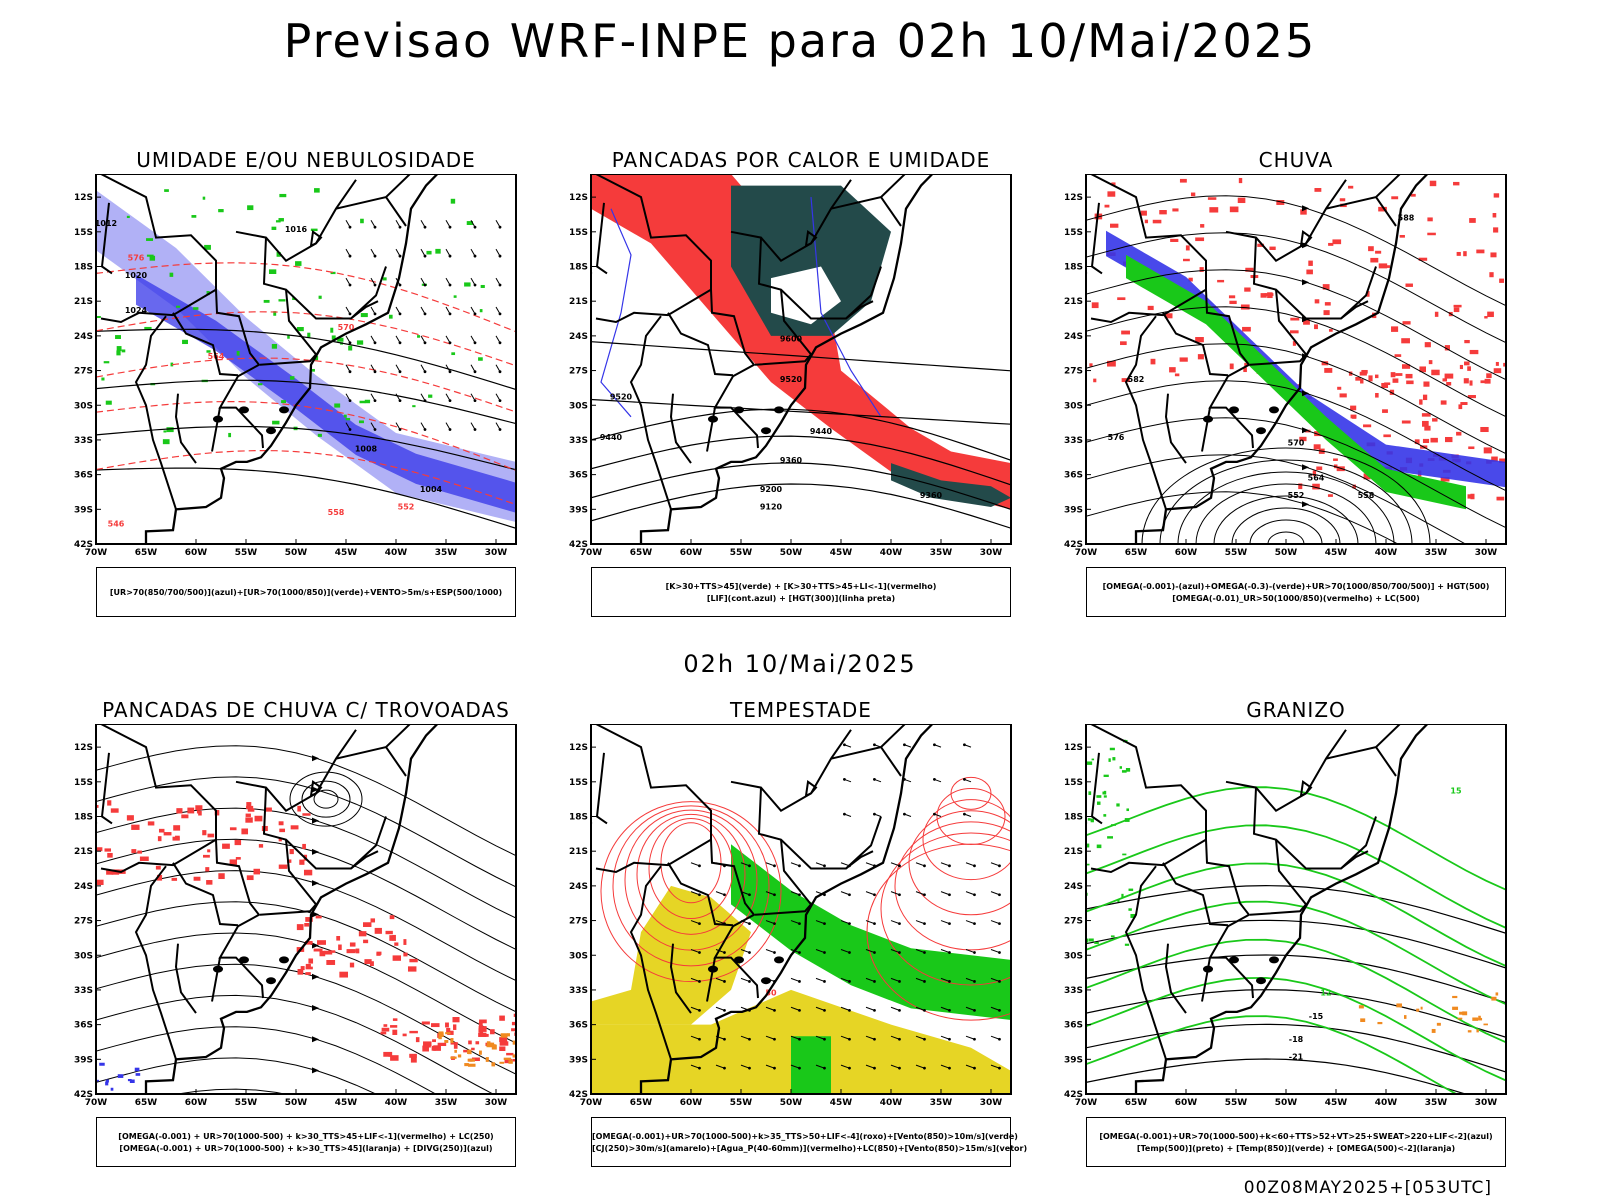 The image size is (1600, 1200). Describe the element at coordinates (1286, 537) in the screenshot. I see `hgt500-contour` at that location.